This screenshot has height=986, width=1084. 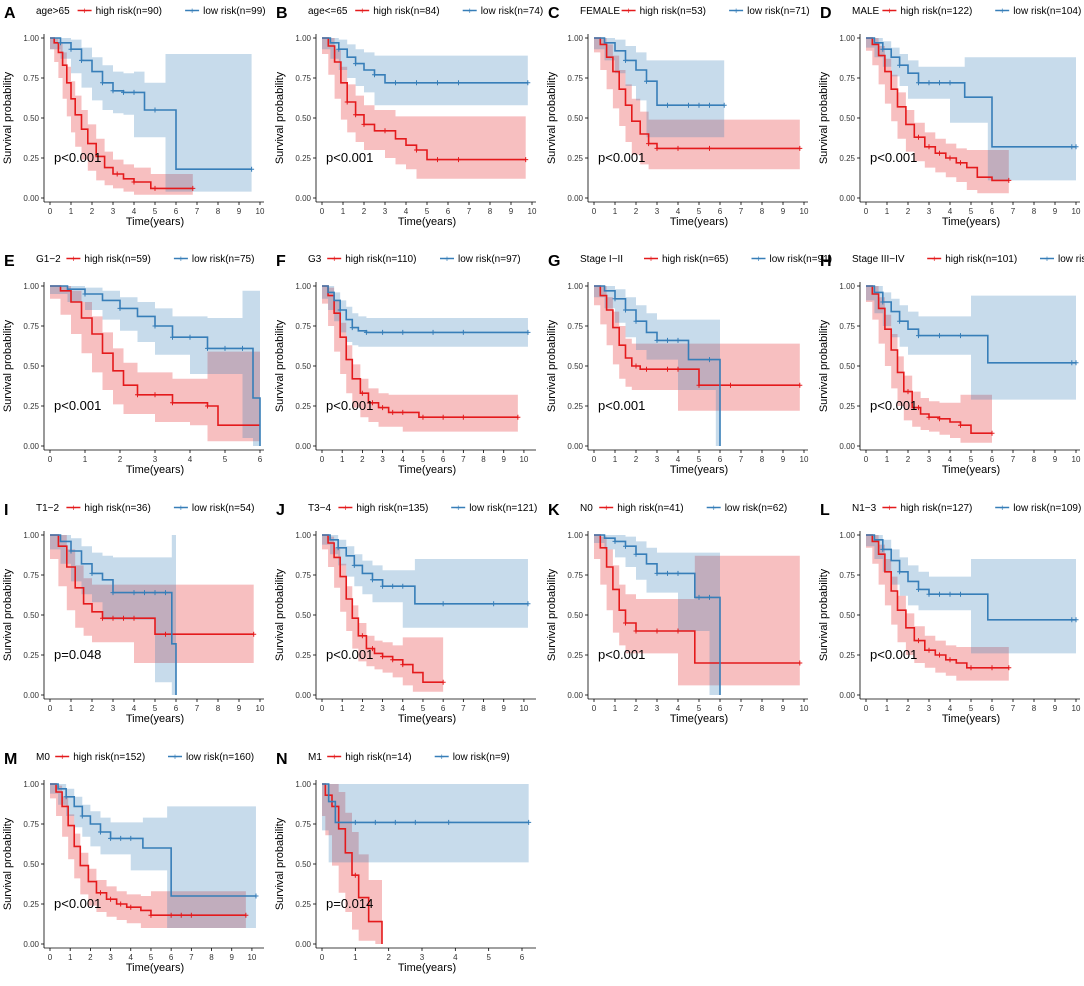 What do you see at coordinates (422, 508) in the screenshot?
I see `legend: T3−4 + high risk(n=135) + low risk(n=121)` at bounding box center [422, 508].